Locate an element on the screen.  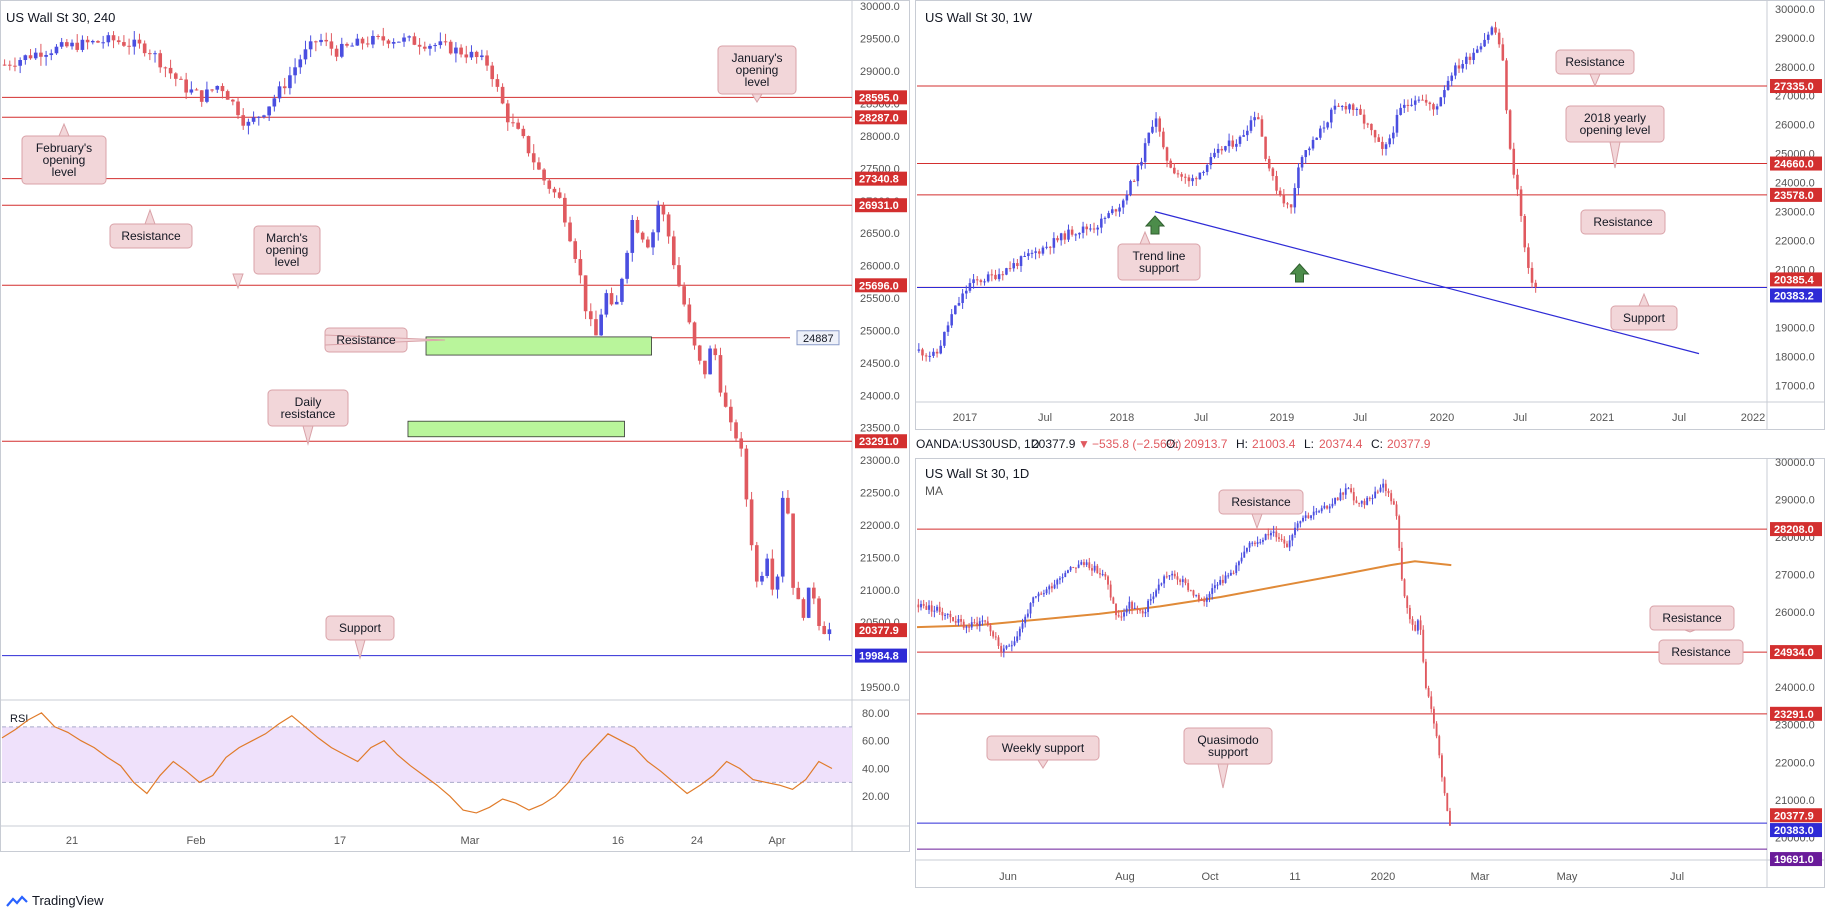
weekly-annotation: Support is located at coordinates (1644, 318).